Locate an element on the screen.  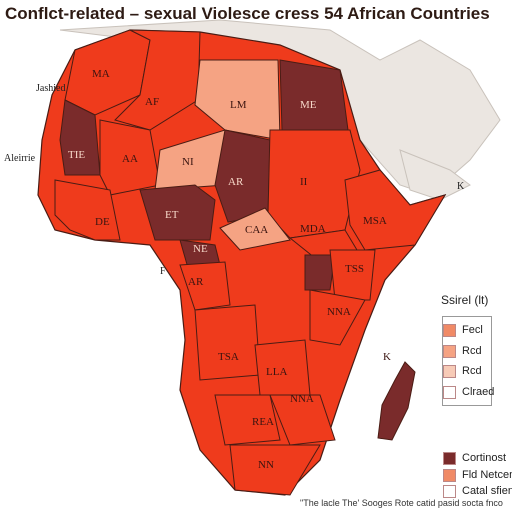
legend-item: Catal sfiend is located at coordinates (477, 491).